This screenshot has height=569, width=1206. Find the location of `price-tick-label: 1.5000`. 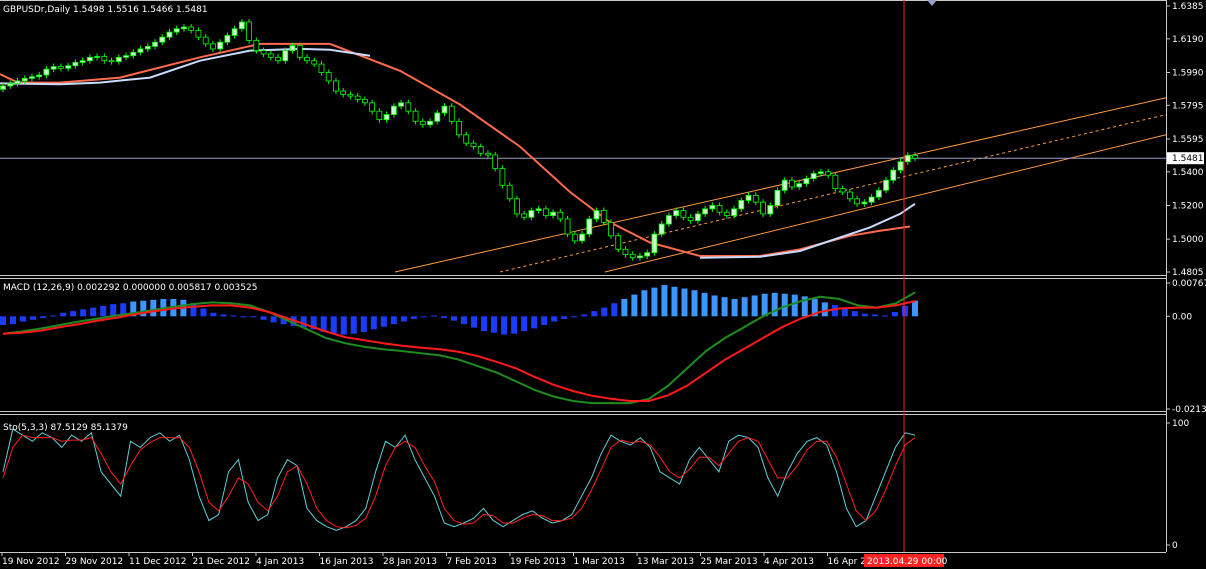

price-tick-label: 1.5000 is located at coordinates (1188, 240).